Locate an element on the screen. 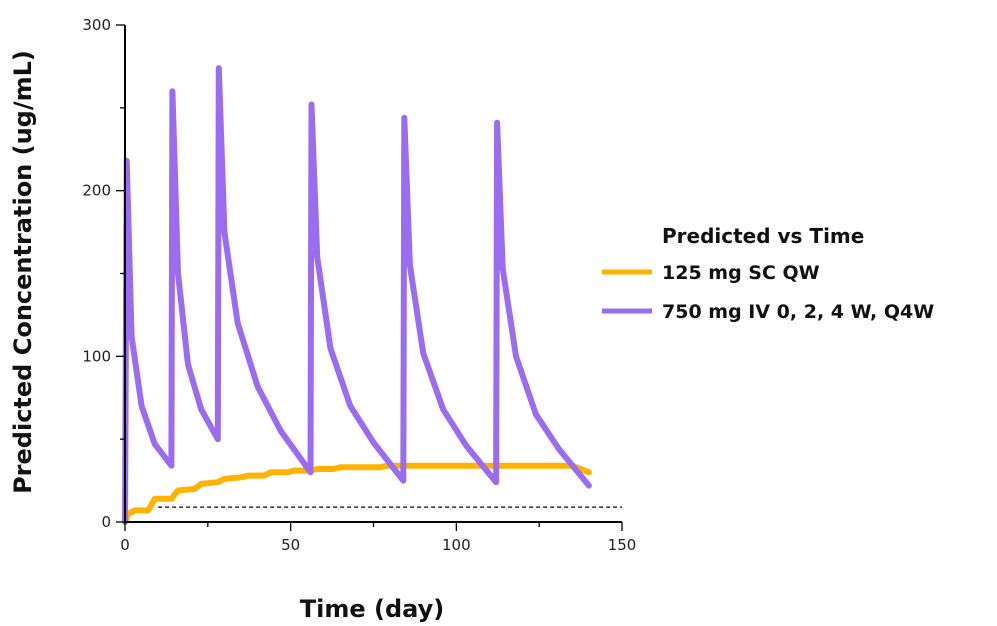 Image resolution: width=997 pixels, height=626 pixels. y-axis-title: Predicted Concentration (ug/mL) is located at coordinates (23, 272).